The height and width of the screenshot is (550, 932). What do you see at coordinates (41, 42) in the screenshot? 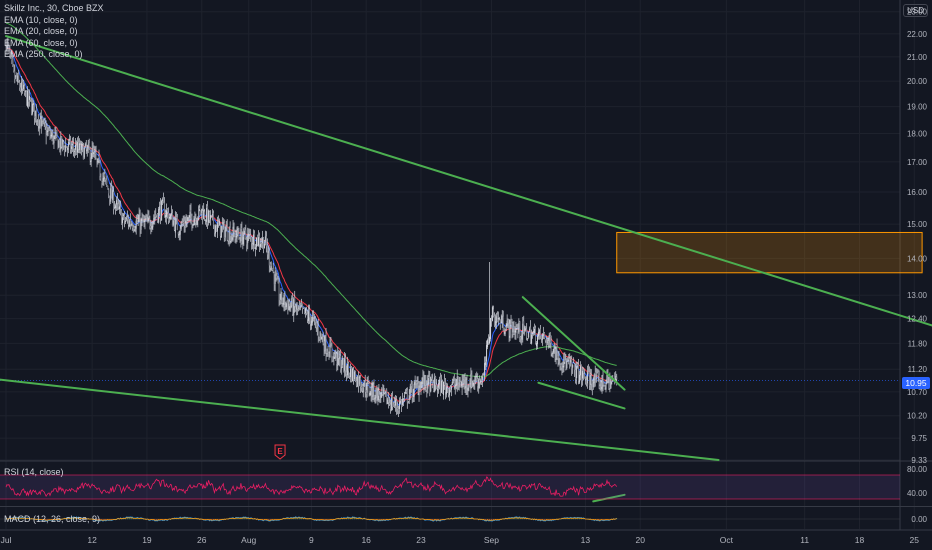
I see `legend-ema-60: EMA (60, close, 0)` at bounding box center [41, 42].